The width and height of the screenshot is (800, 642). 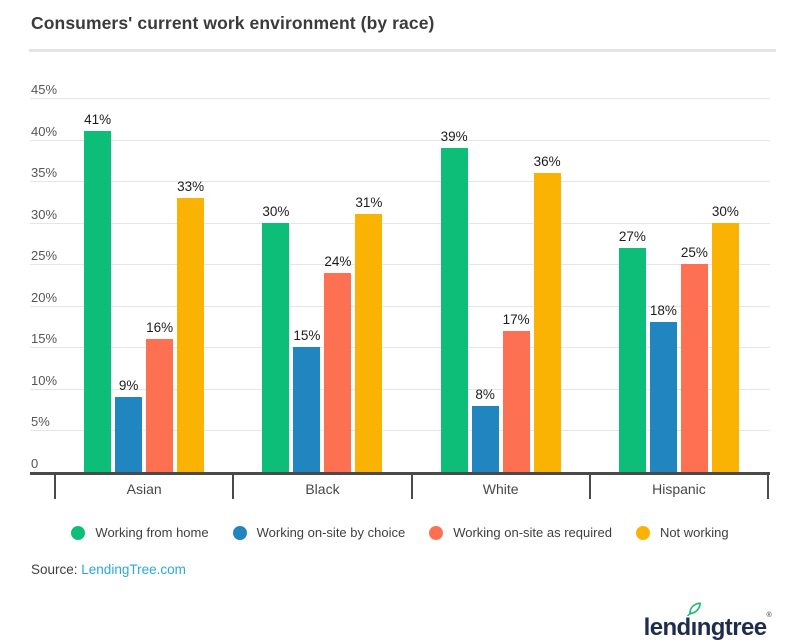 I want to click on source-line: Source: LendingTree.com, so click(x=108, y=569).